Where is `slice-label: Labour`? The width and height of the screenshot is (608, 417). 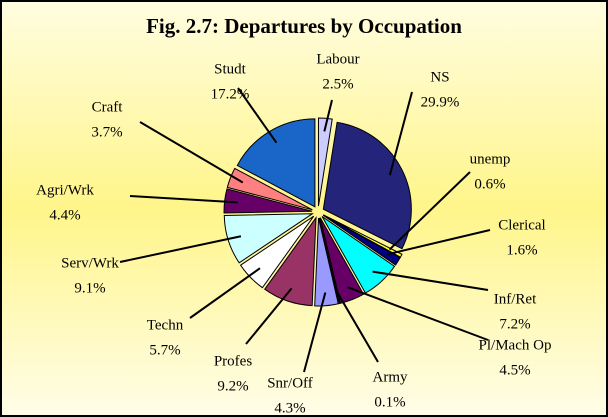
slice-label: Labour is located at coordinates (337, 59).